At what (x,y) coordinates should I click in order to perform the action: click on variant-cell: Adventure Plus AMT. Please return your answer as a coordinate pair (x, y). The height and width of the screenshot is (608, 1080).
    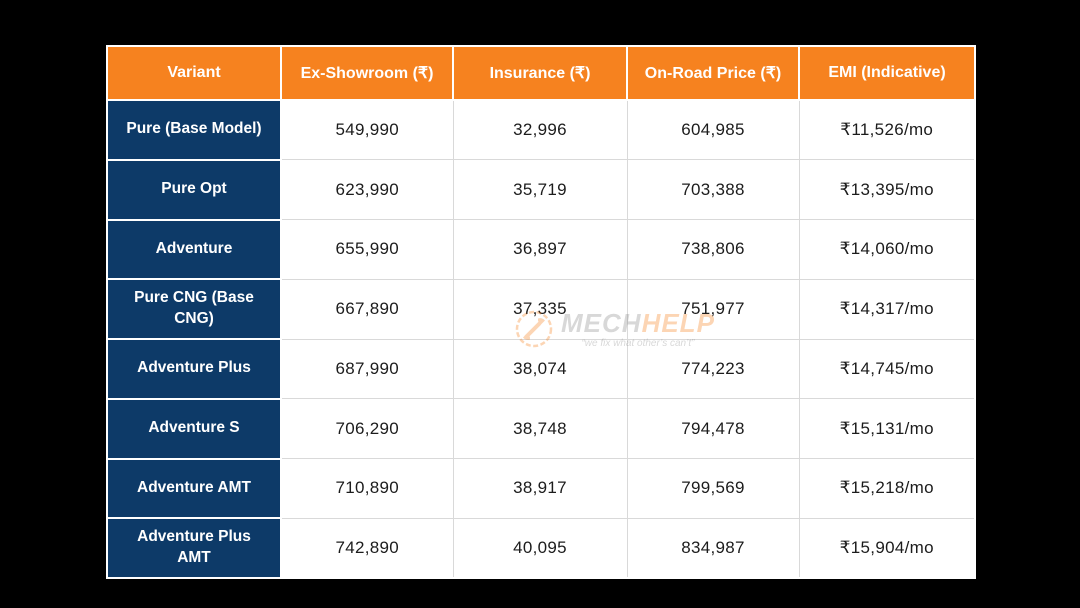
    Looking at the image, I should click on (194, 548).